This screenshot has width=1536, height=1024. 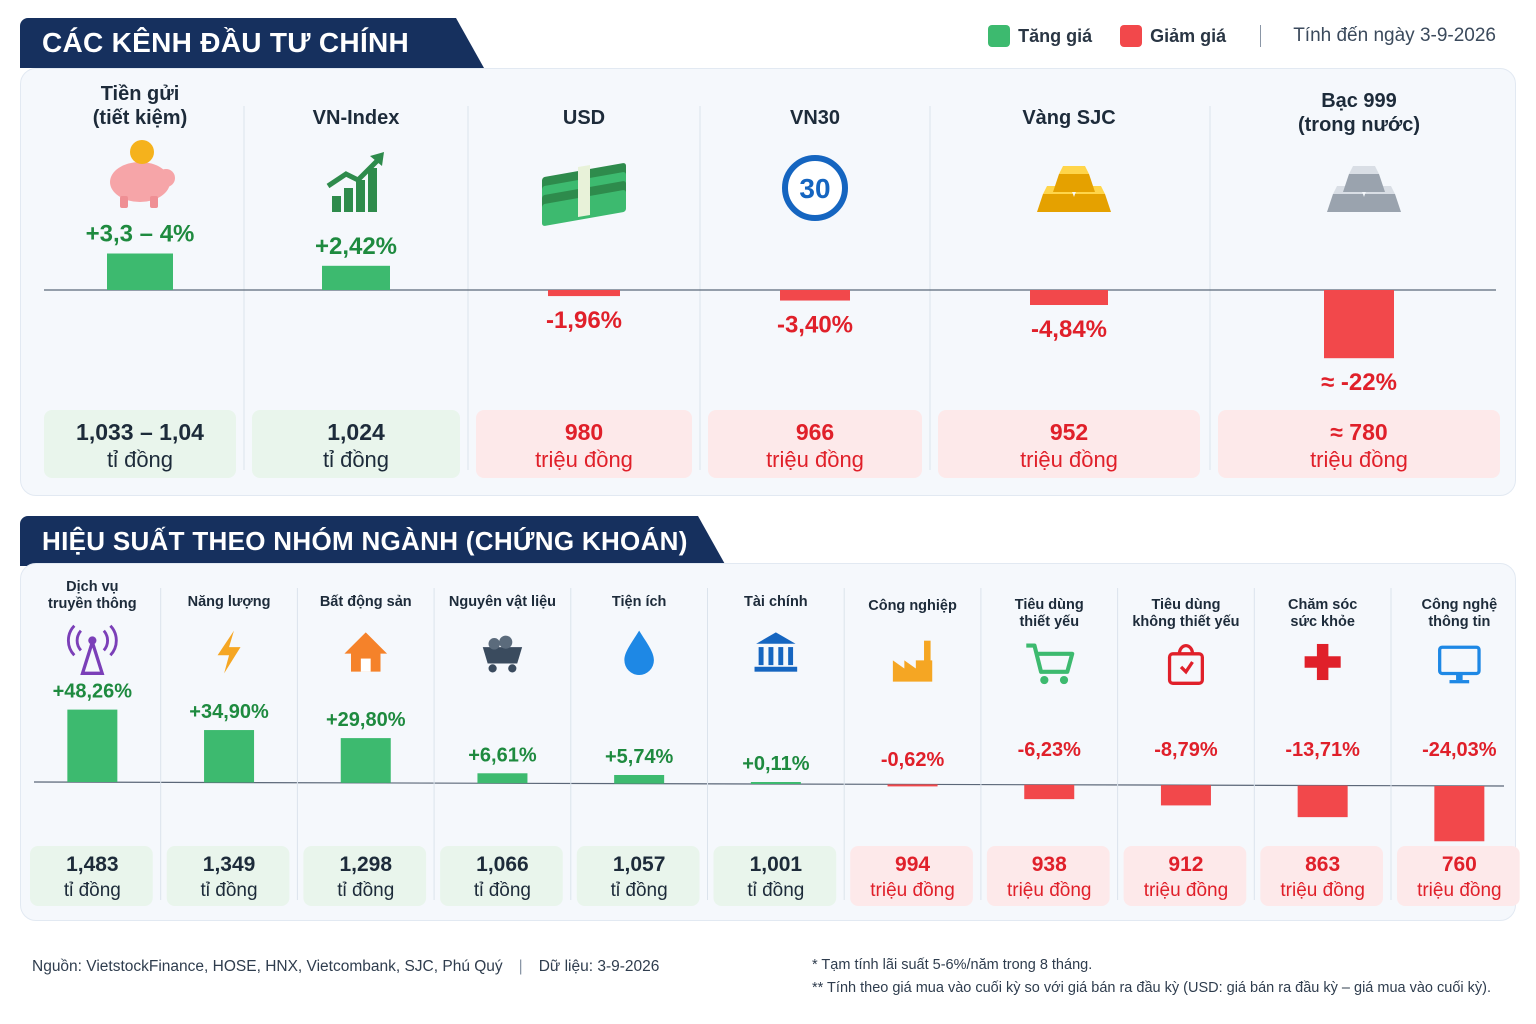 I want to click on amount-value: 952, so click(x=1069, y=432).